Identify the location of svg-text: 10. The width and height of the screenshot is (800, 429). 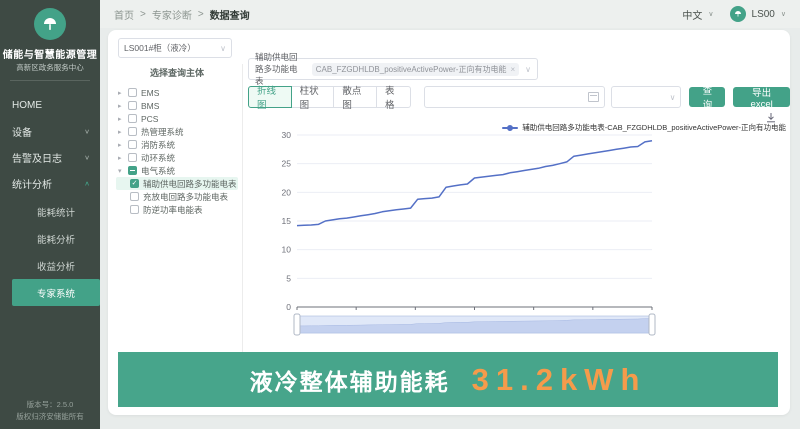
(287, 250).